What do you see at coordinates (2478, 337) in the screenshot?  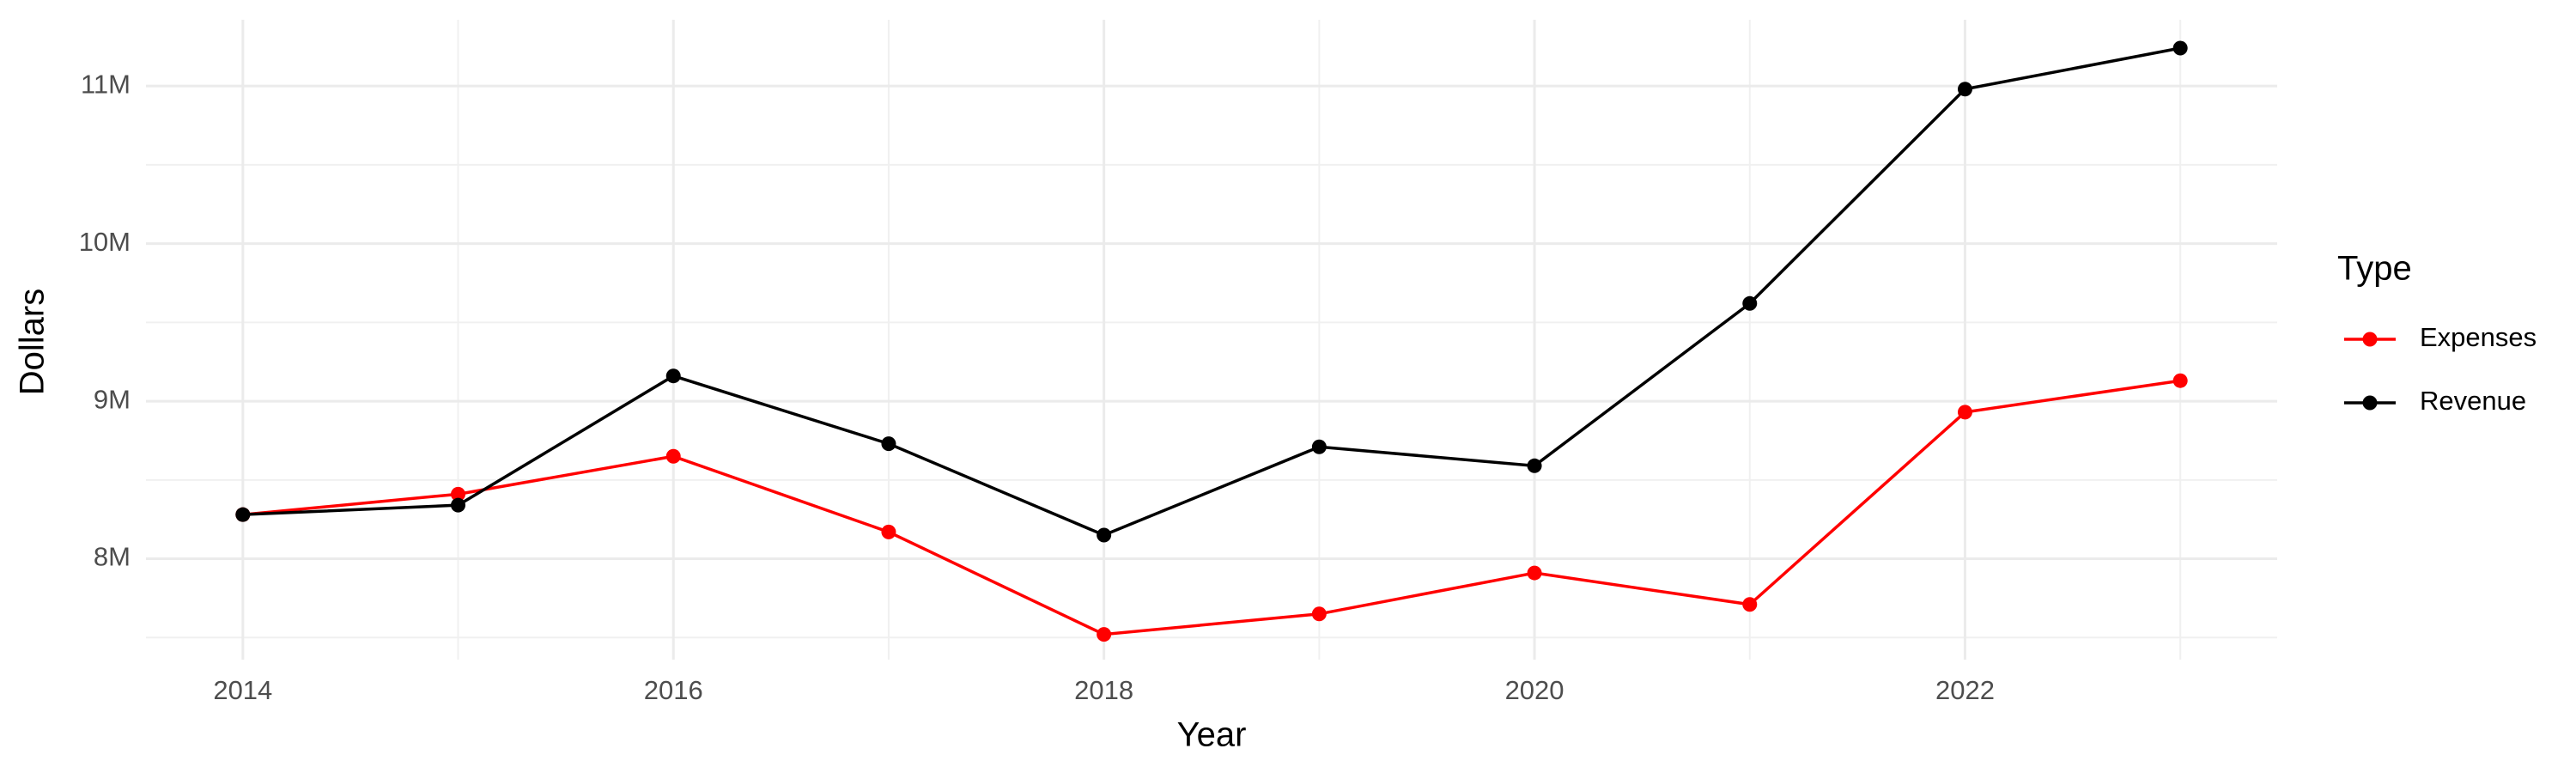 I see `legend-label: Expenses` at bounding box center [2478, 337].